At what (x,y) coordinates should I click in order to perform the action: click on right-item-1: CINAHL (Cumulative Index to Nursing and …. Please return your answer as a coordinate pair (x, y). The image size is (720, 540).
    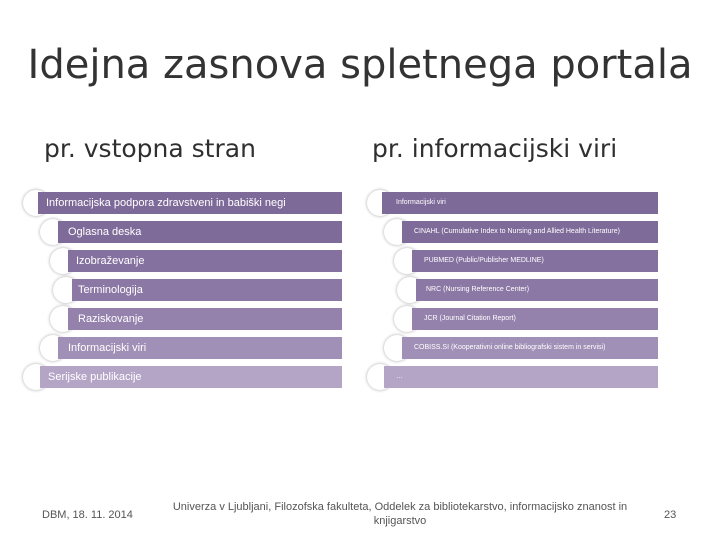
    Looking at the image, I should click on (530, 232).